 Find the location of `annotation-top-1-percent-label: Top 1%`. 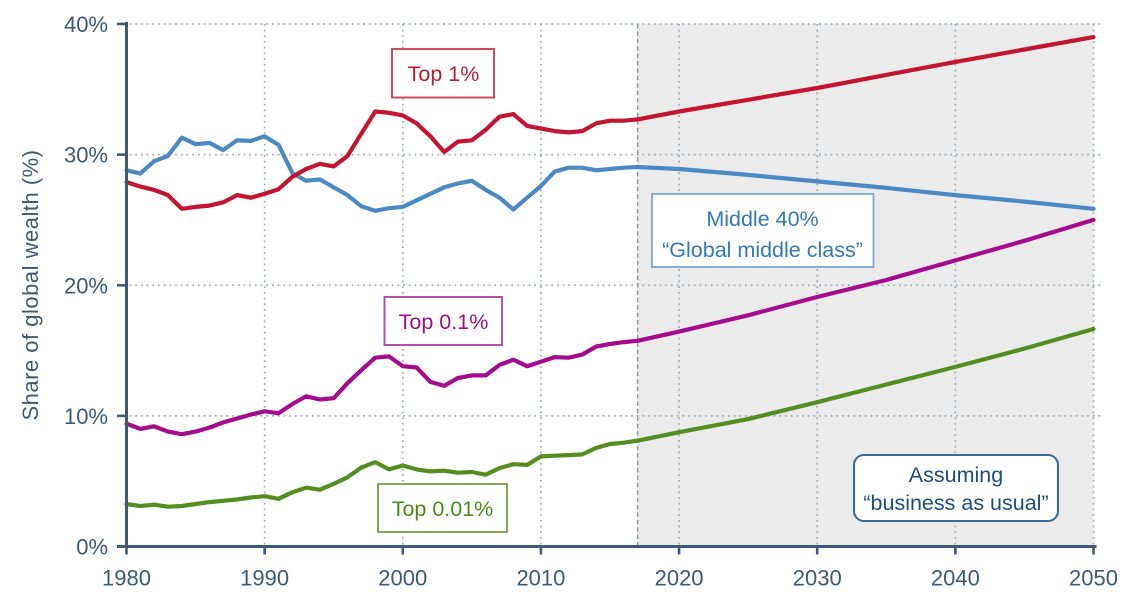

annotation-top-1-percent-label: Top 1% is located at coordinates (444, 74).